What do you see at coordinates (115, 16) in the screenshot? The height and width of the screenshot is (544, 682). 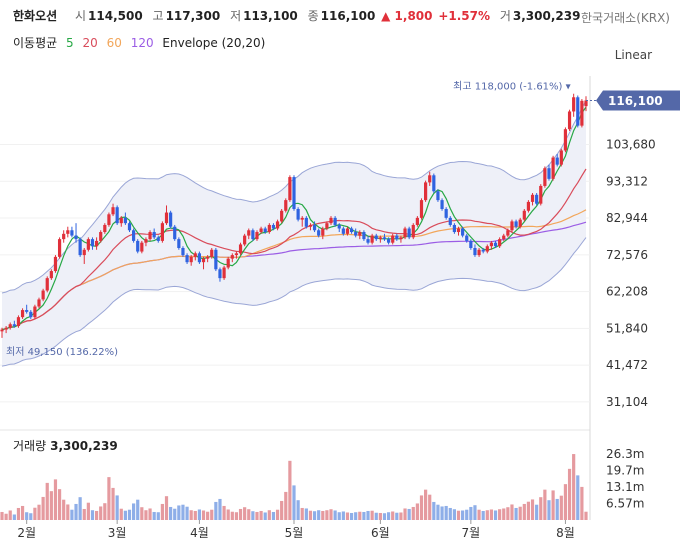 I see `open-value: 114,500` at bounding box center [115, 16].